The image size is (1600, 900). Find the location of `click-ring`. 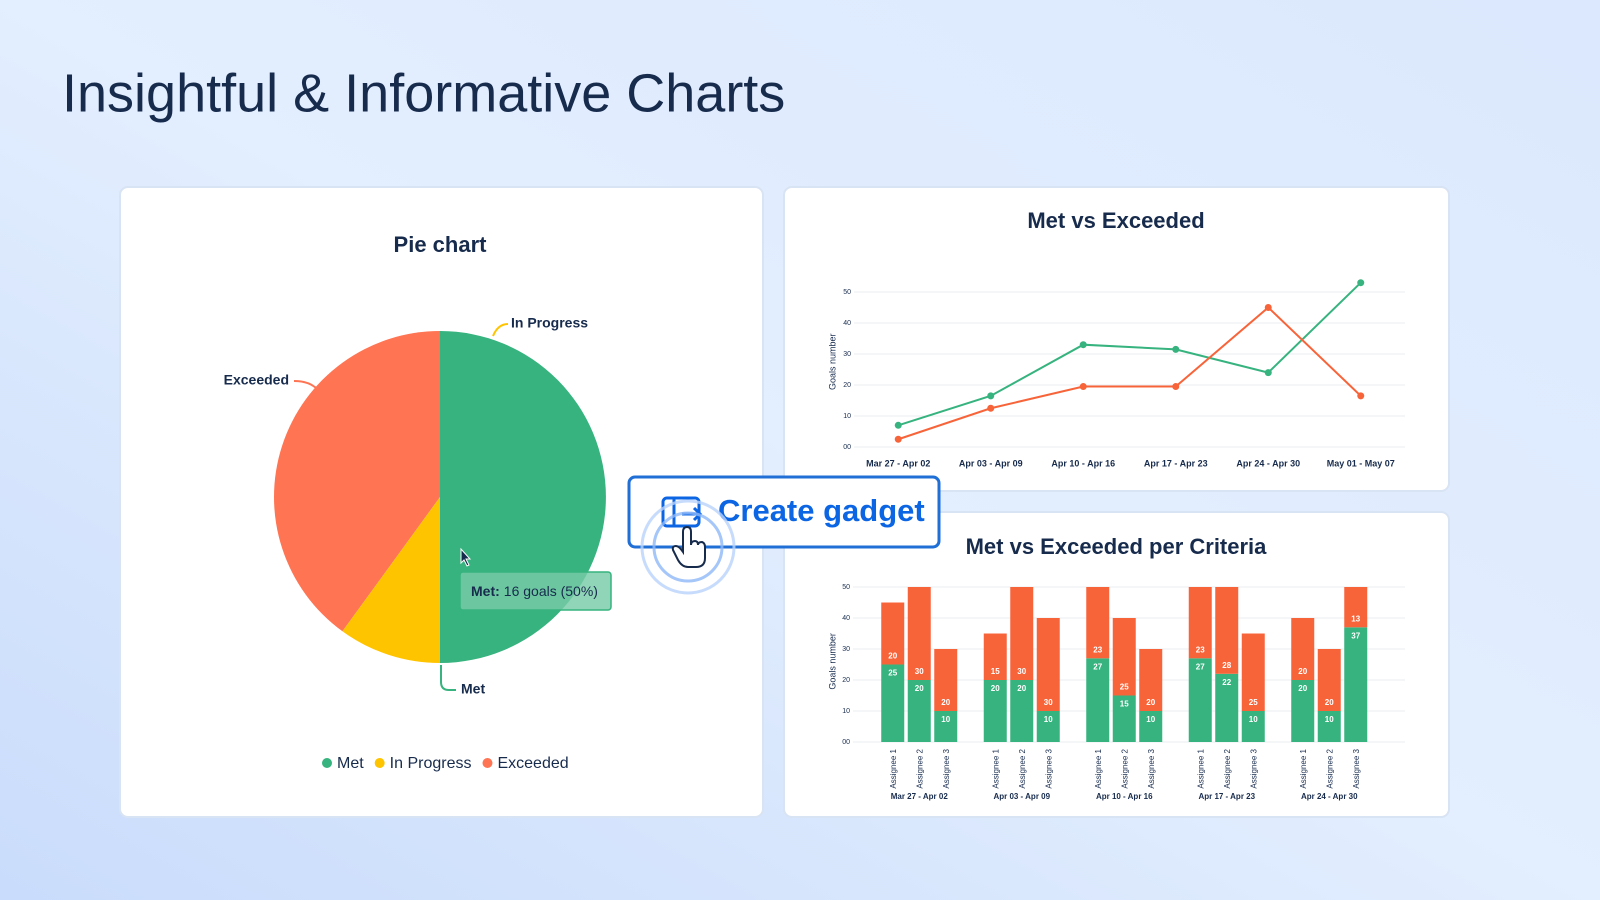

click-ring is located at coordinates (688, 547).